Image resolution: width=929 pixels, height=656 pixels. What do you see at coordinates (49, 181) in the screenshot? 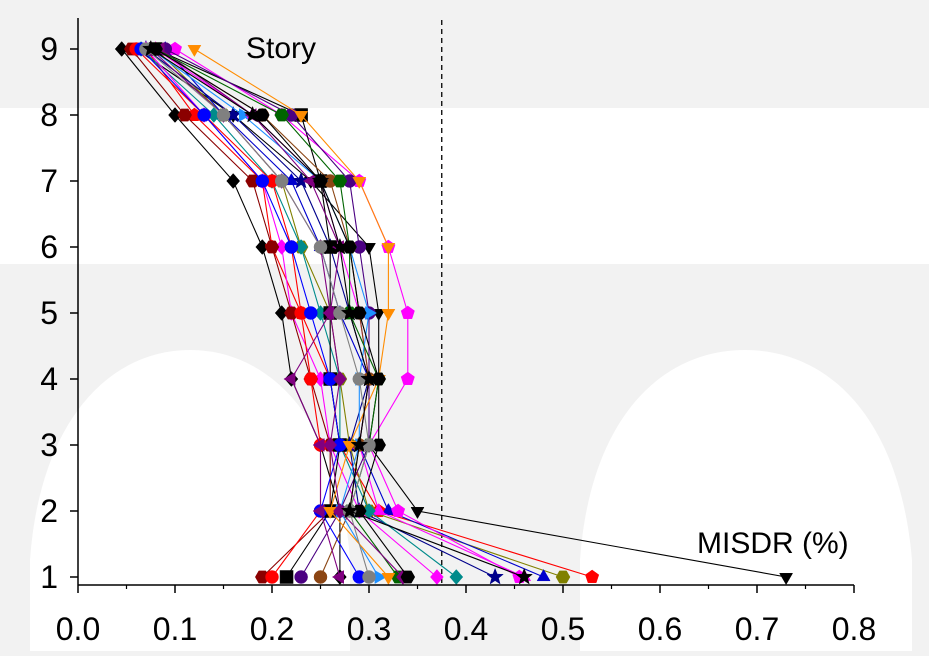
I see `y-tick-label: 7` at bounding box center [49, 181].